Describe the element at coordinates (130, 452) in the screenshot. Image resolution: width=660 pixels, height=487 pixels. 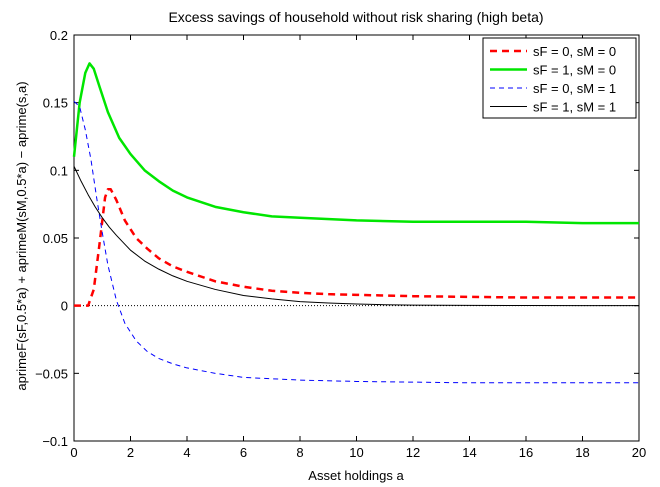
I see `x-tick-label: 2` at that location.